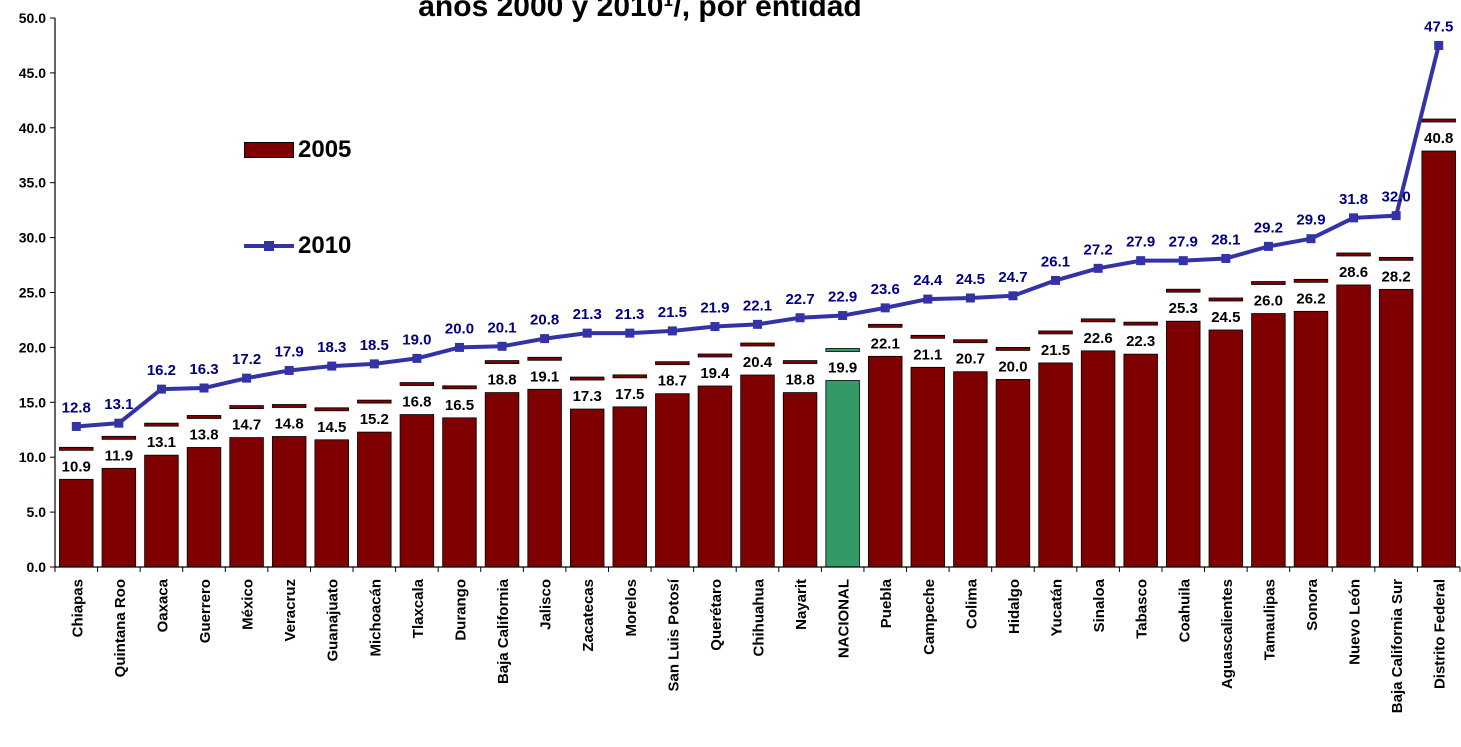 The width and height of the screenshot is (1461, 747). I want to click on x-tick-label: México, so click(248, 604).